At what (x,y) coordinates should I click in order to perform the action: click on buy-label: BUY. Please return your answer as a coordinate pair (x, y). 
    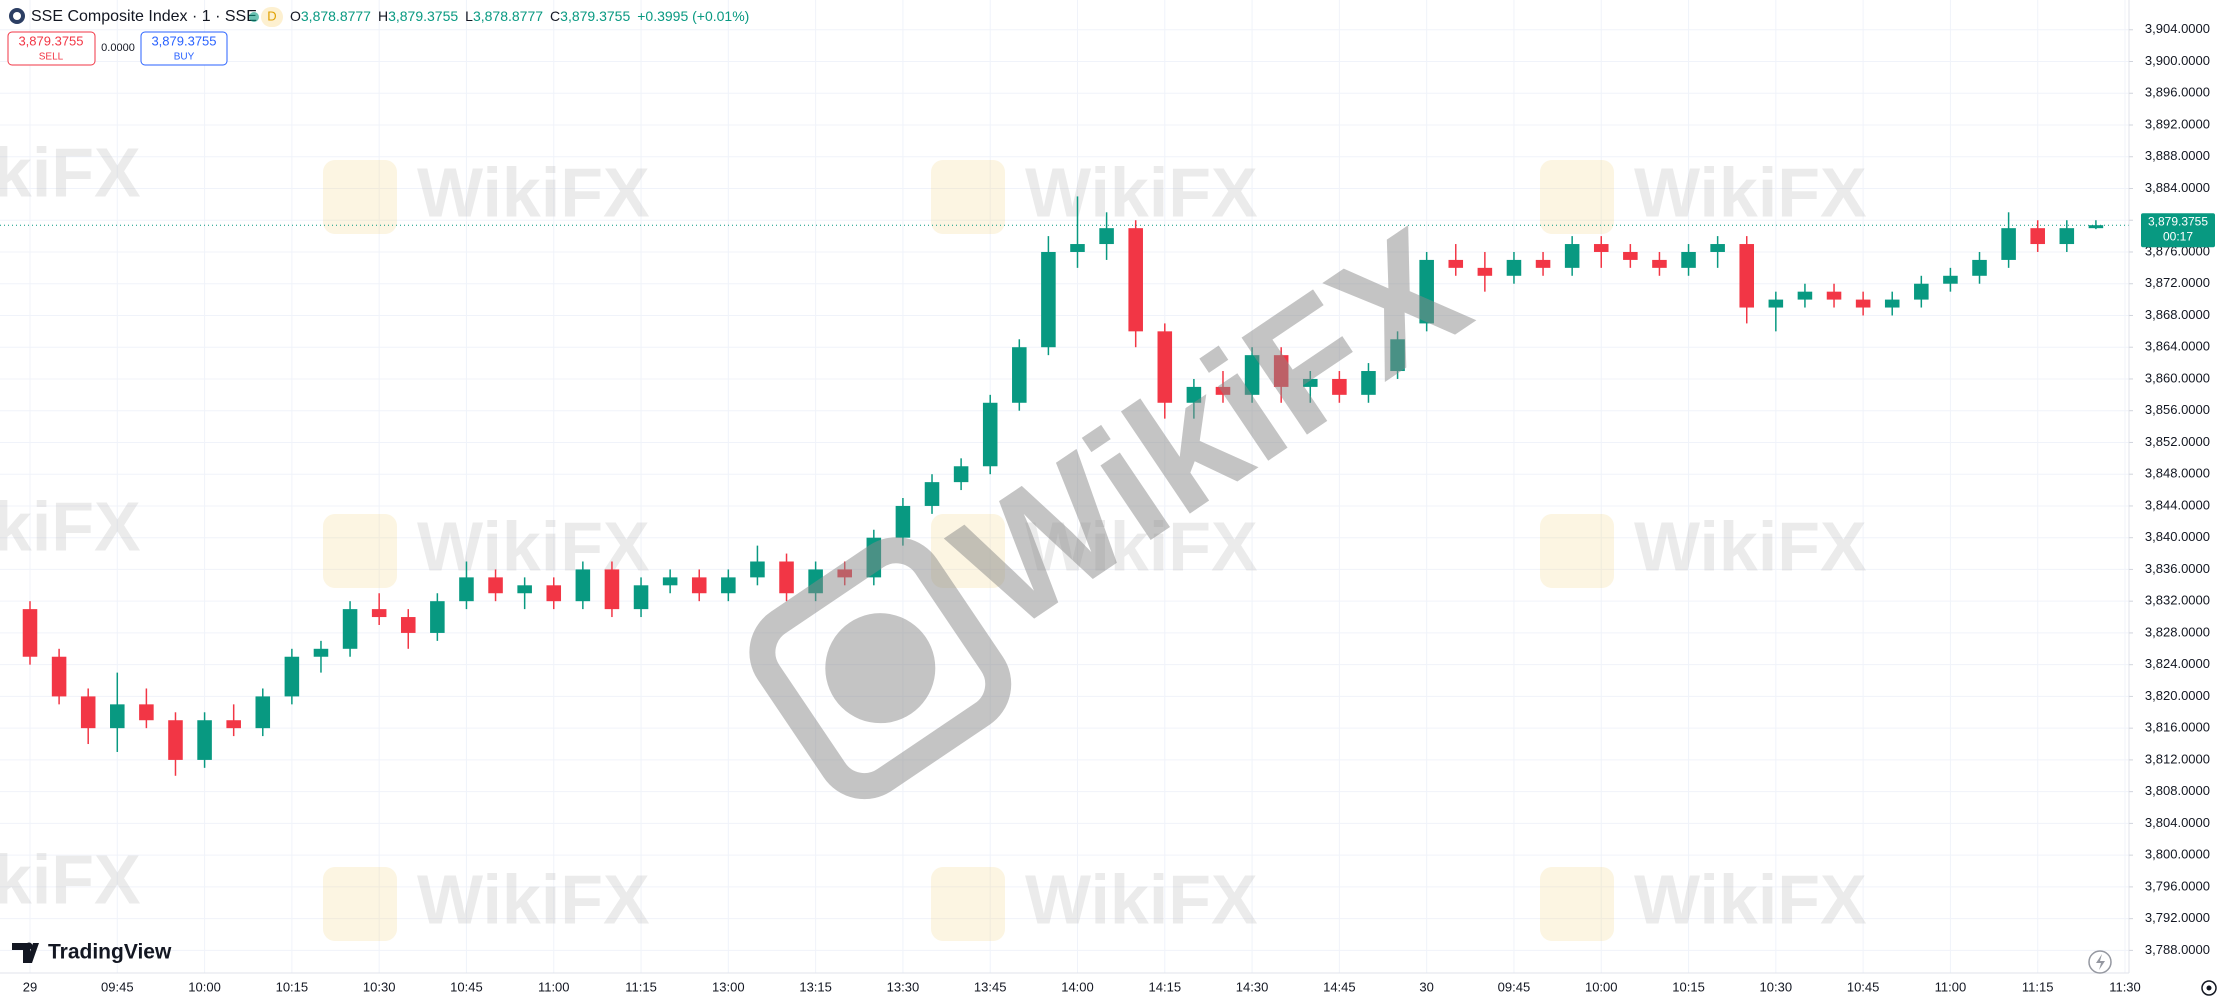
    Looking at the image, I should click on (184, 57).